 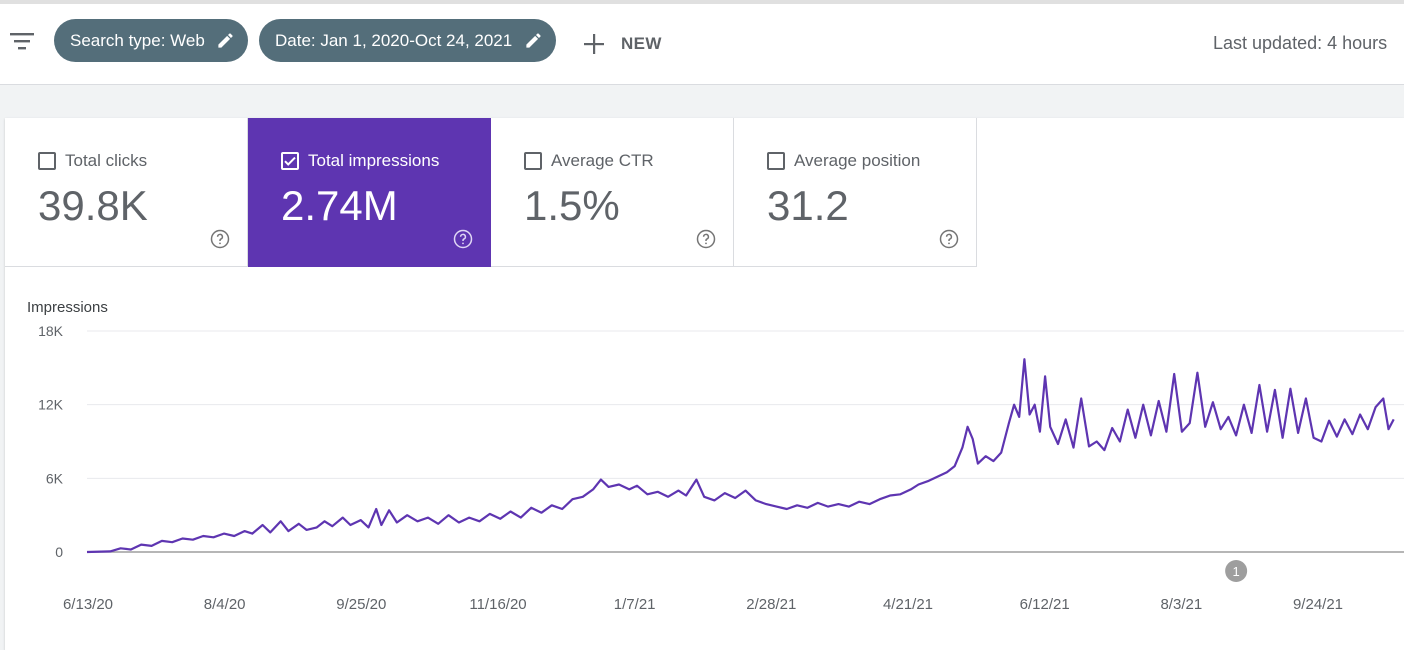 I want to click on x-tick-label: 6/13/20, so click(x=88, y=604).